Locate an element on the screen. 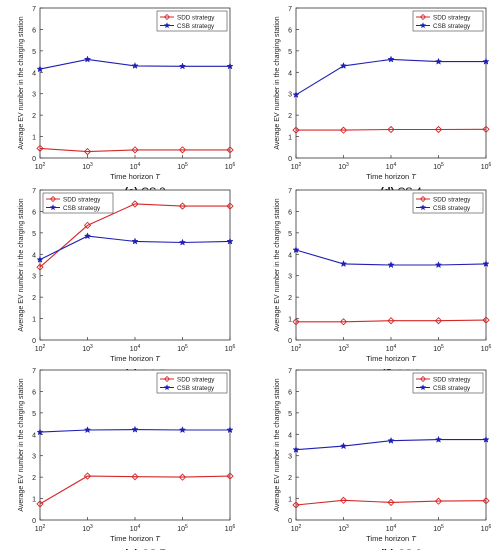  series-line-sdd is located at coordinates (391, 129).